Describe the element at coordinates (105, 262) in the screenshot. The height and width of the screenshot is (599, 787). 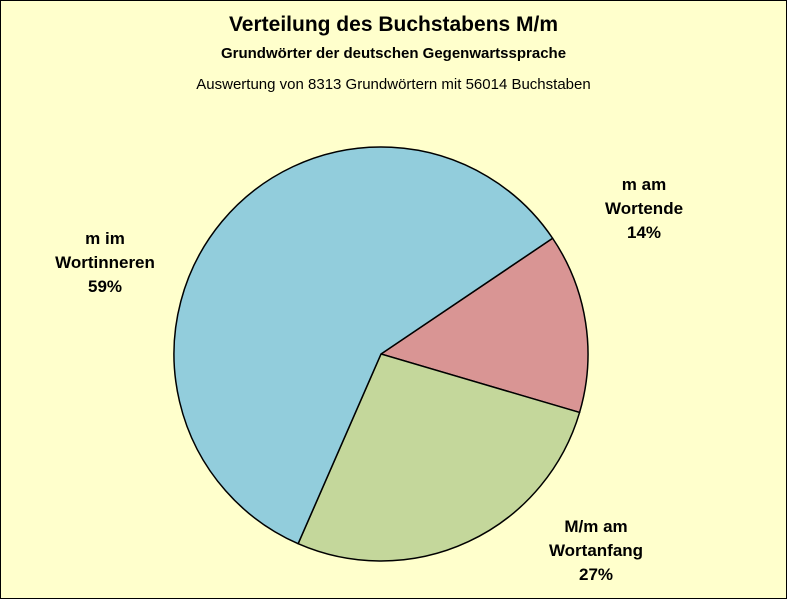
I see `slice-label-wortinneren: m im Wortinneren 59%` at that location.